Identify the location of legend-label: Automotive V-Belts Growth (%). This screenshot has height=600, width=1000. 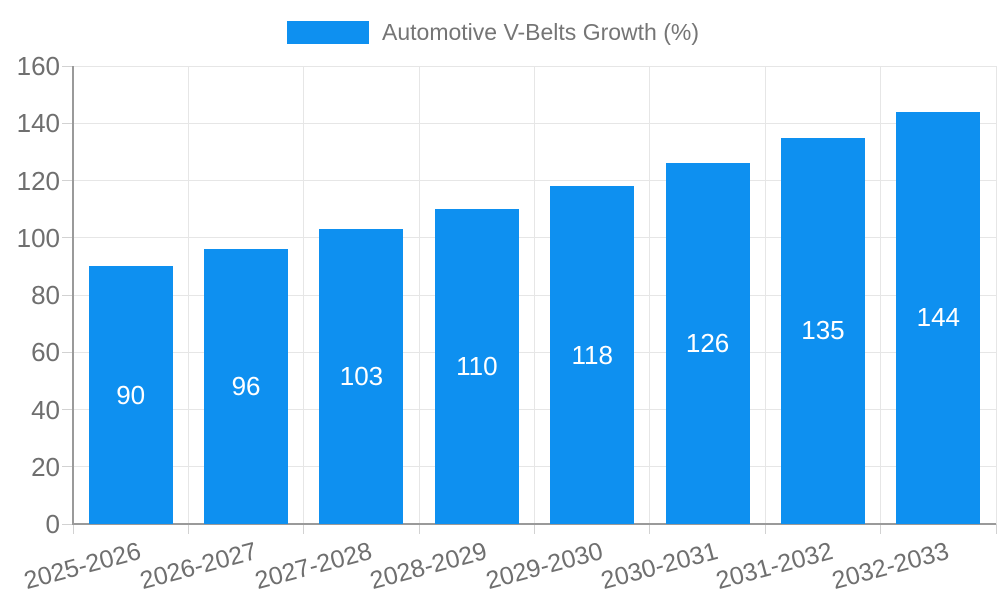
(540, 32).